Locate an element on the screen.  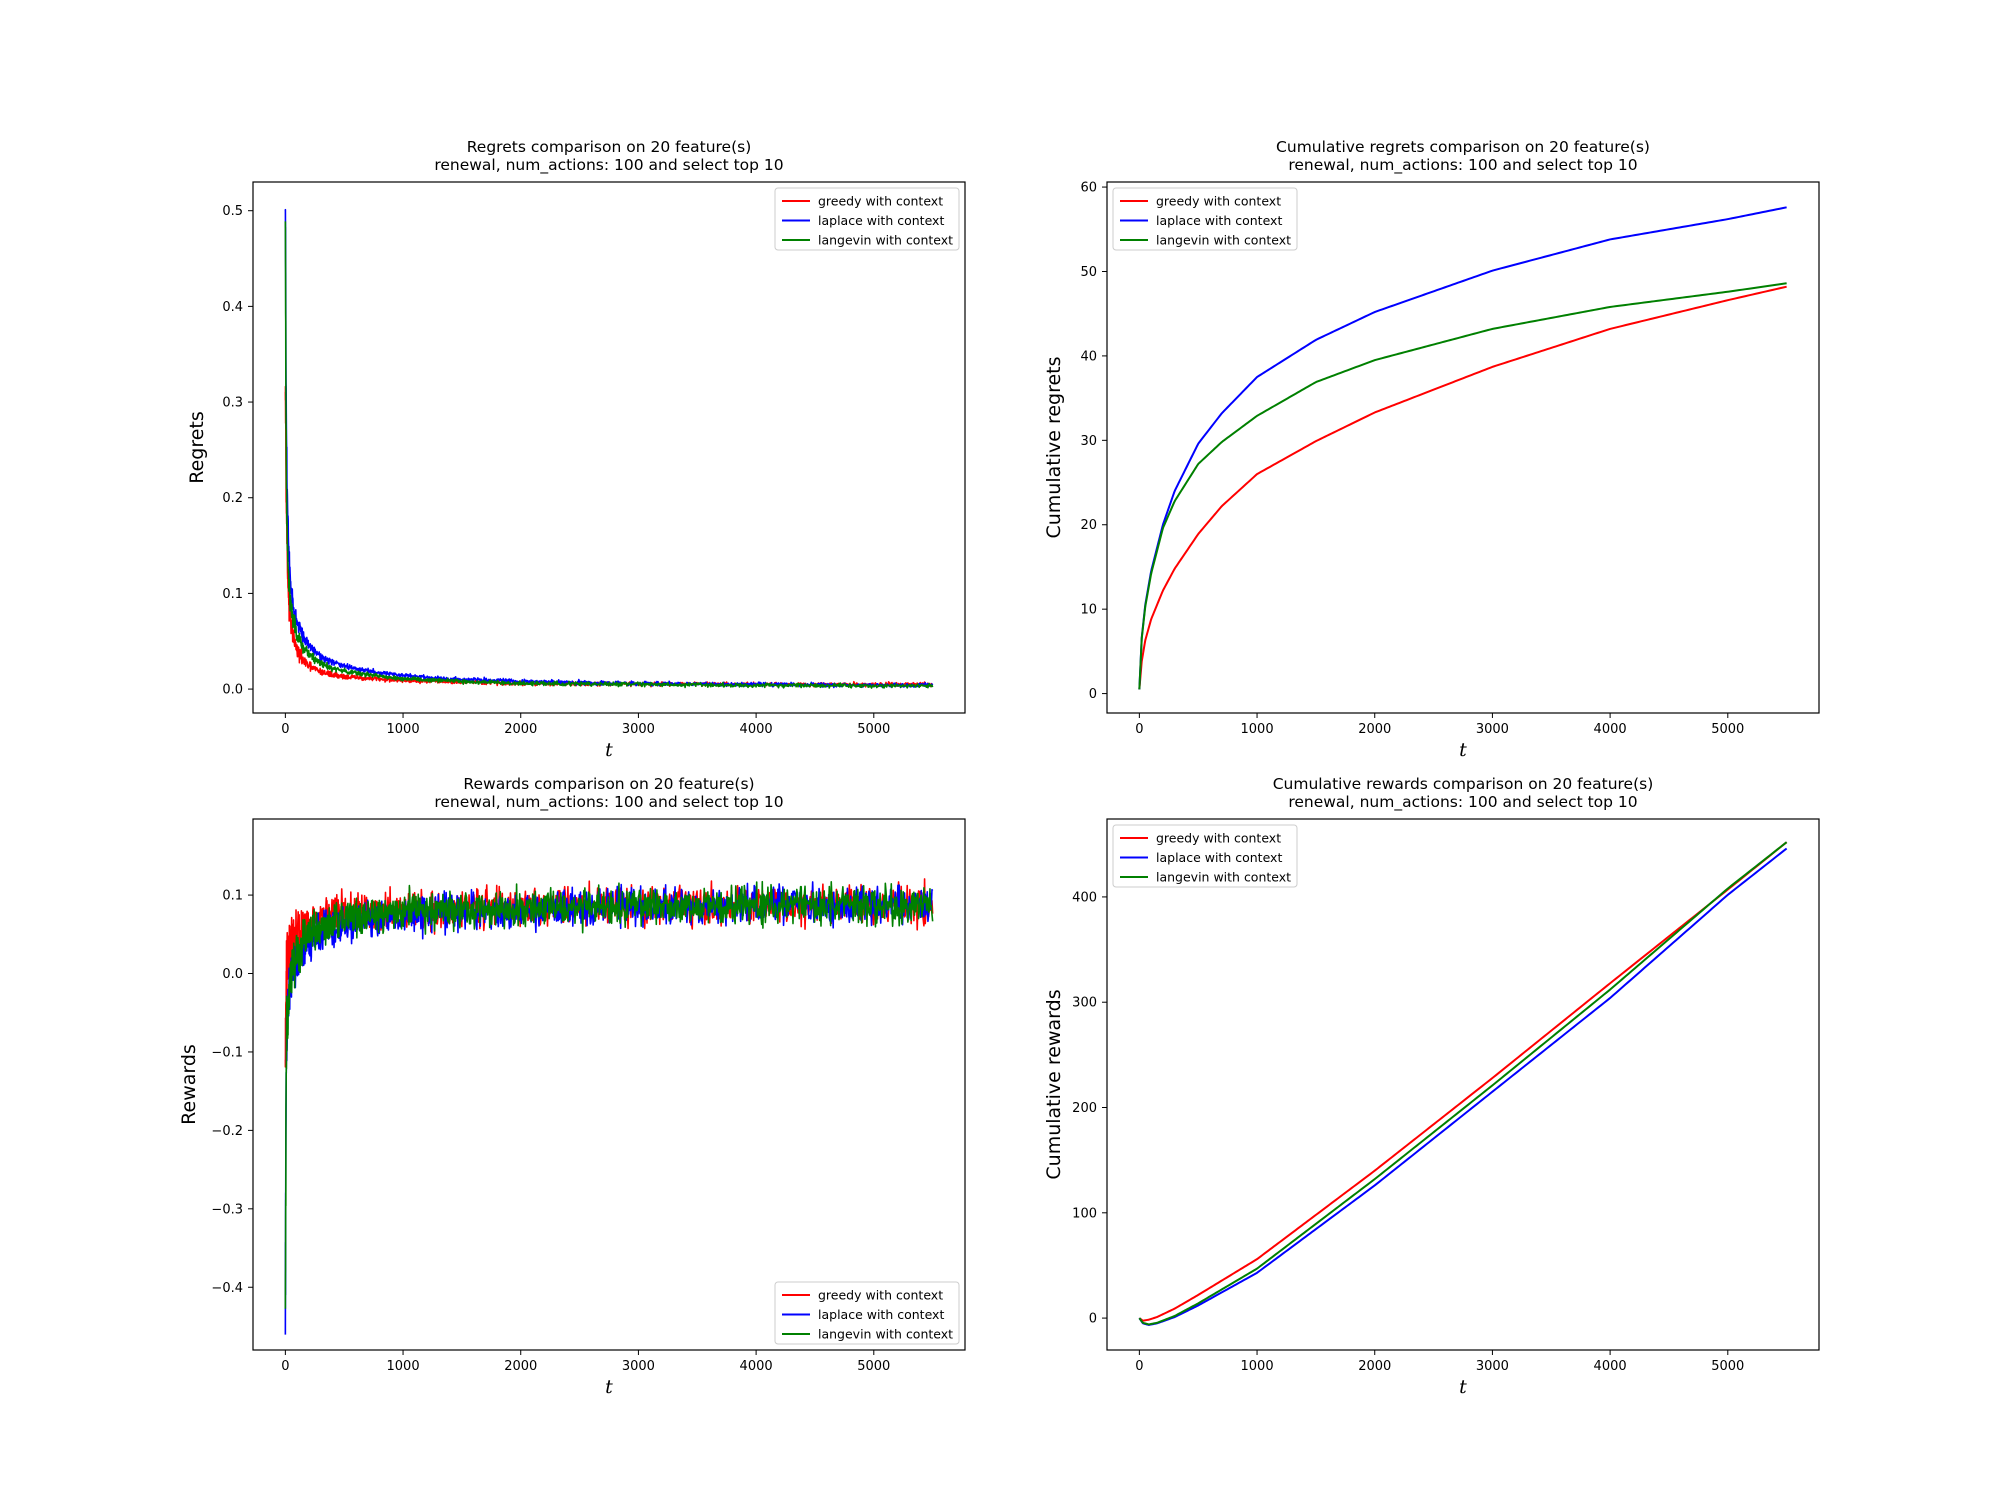
y-tick-label: 40 is located at coordinates (1088, 356).